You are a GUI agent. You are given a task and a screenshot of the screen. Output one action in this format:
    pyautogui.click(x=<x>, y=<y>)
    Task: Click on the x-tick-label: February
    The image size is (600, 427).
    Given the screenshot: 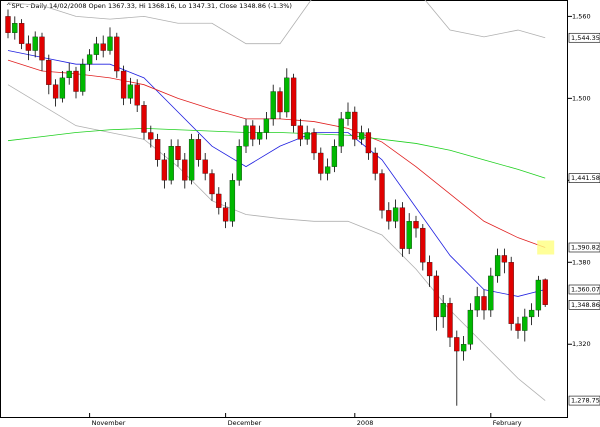 What is the action you would take?
    pyautogui.click(x=507, y=423)
    